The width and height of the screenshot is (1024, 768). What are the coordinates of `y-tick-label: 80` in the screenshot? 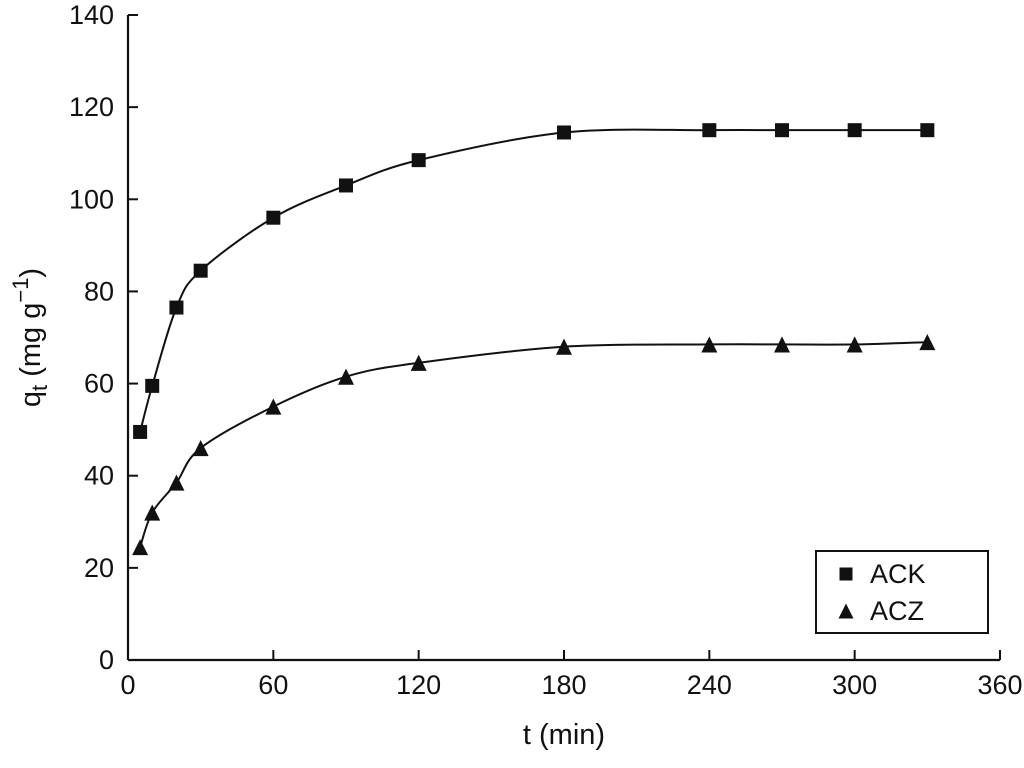 It's located at (99, 291).